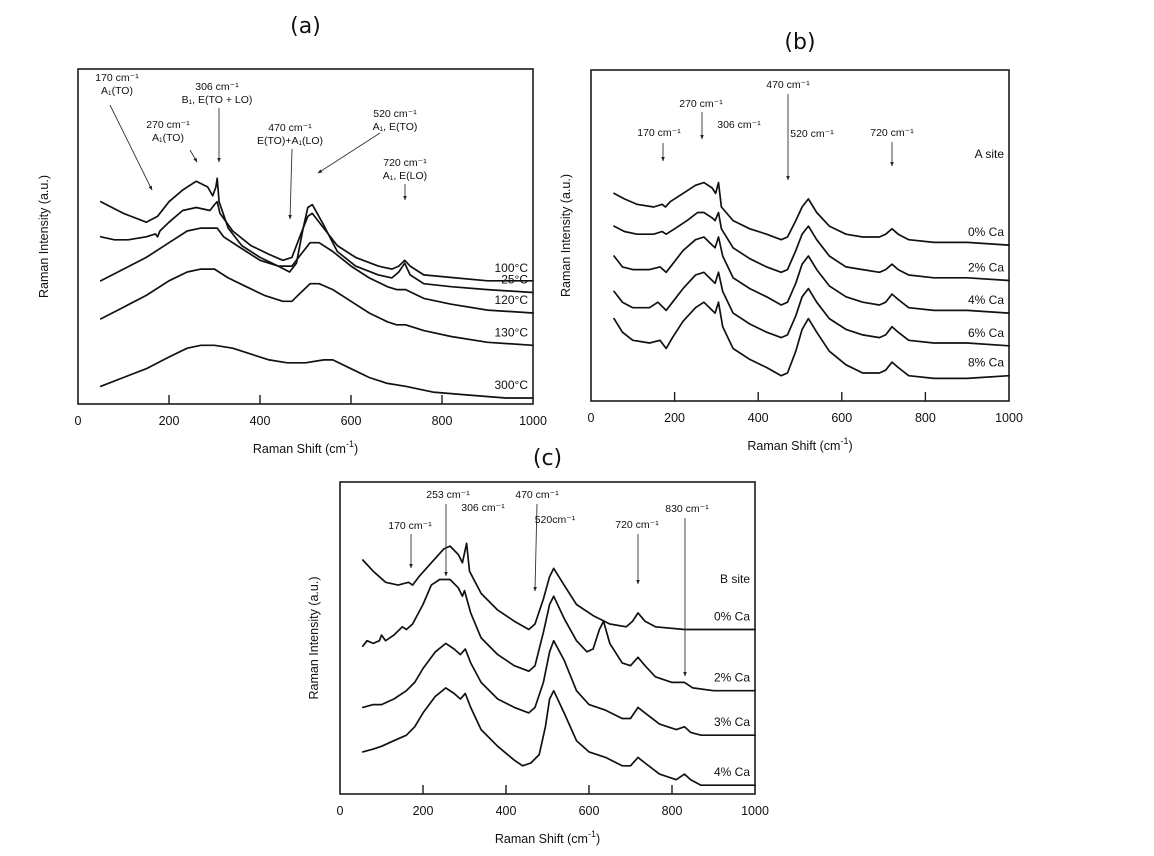 This screenshot has height=856, width=1154. Describe the element at coordinates (512, 332) in the screenshot. I see `series-label: 130°C` at that location.